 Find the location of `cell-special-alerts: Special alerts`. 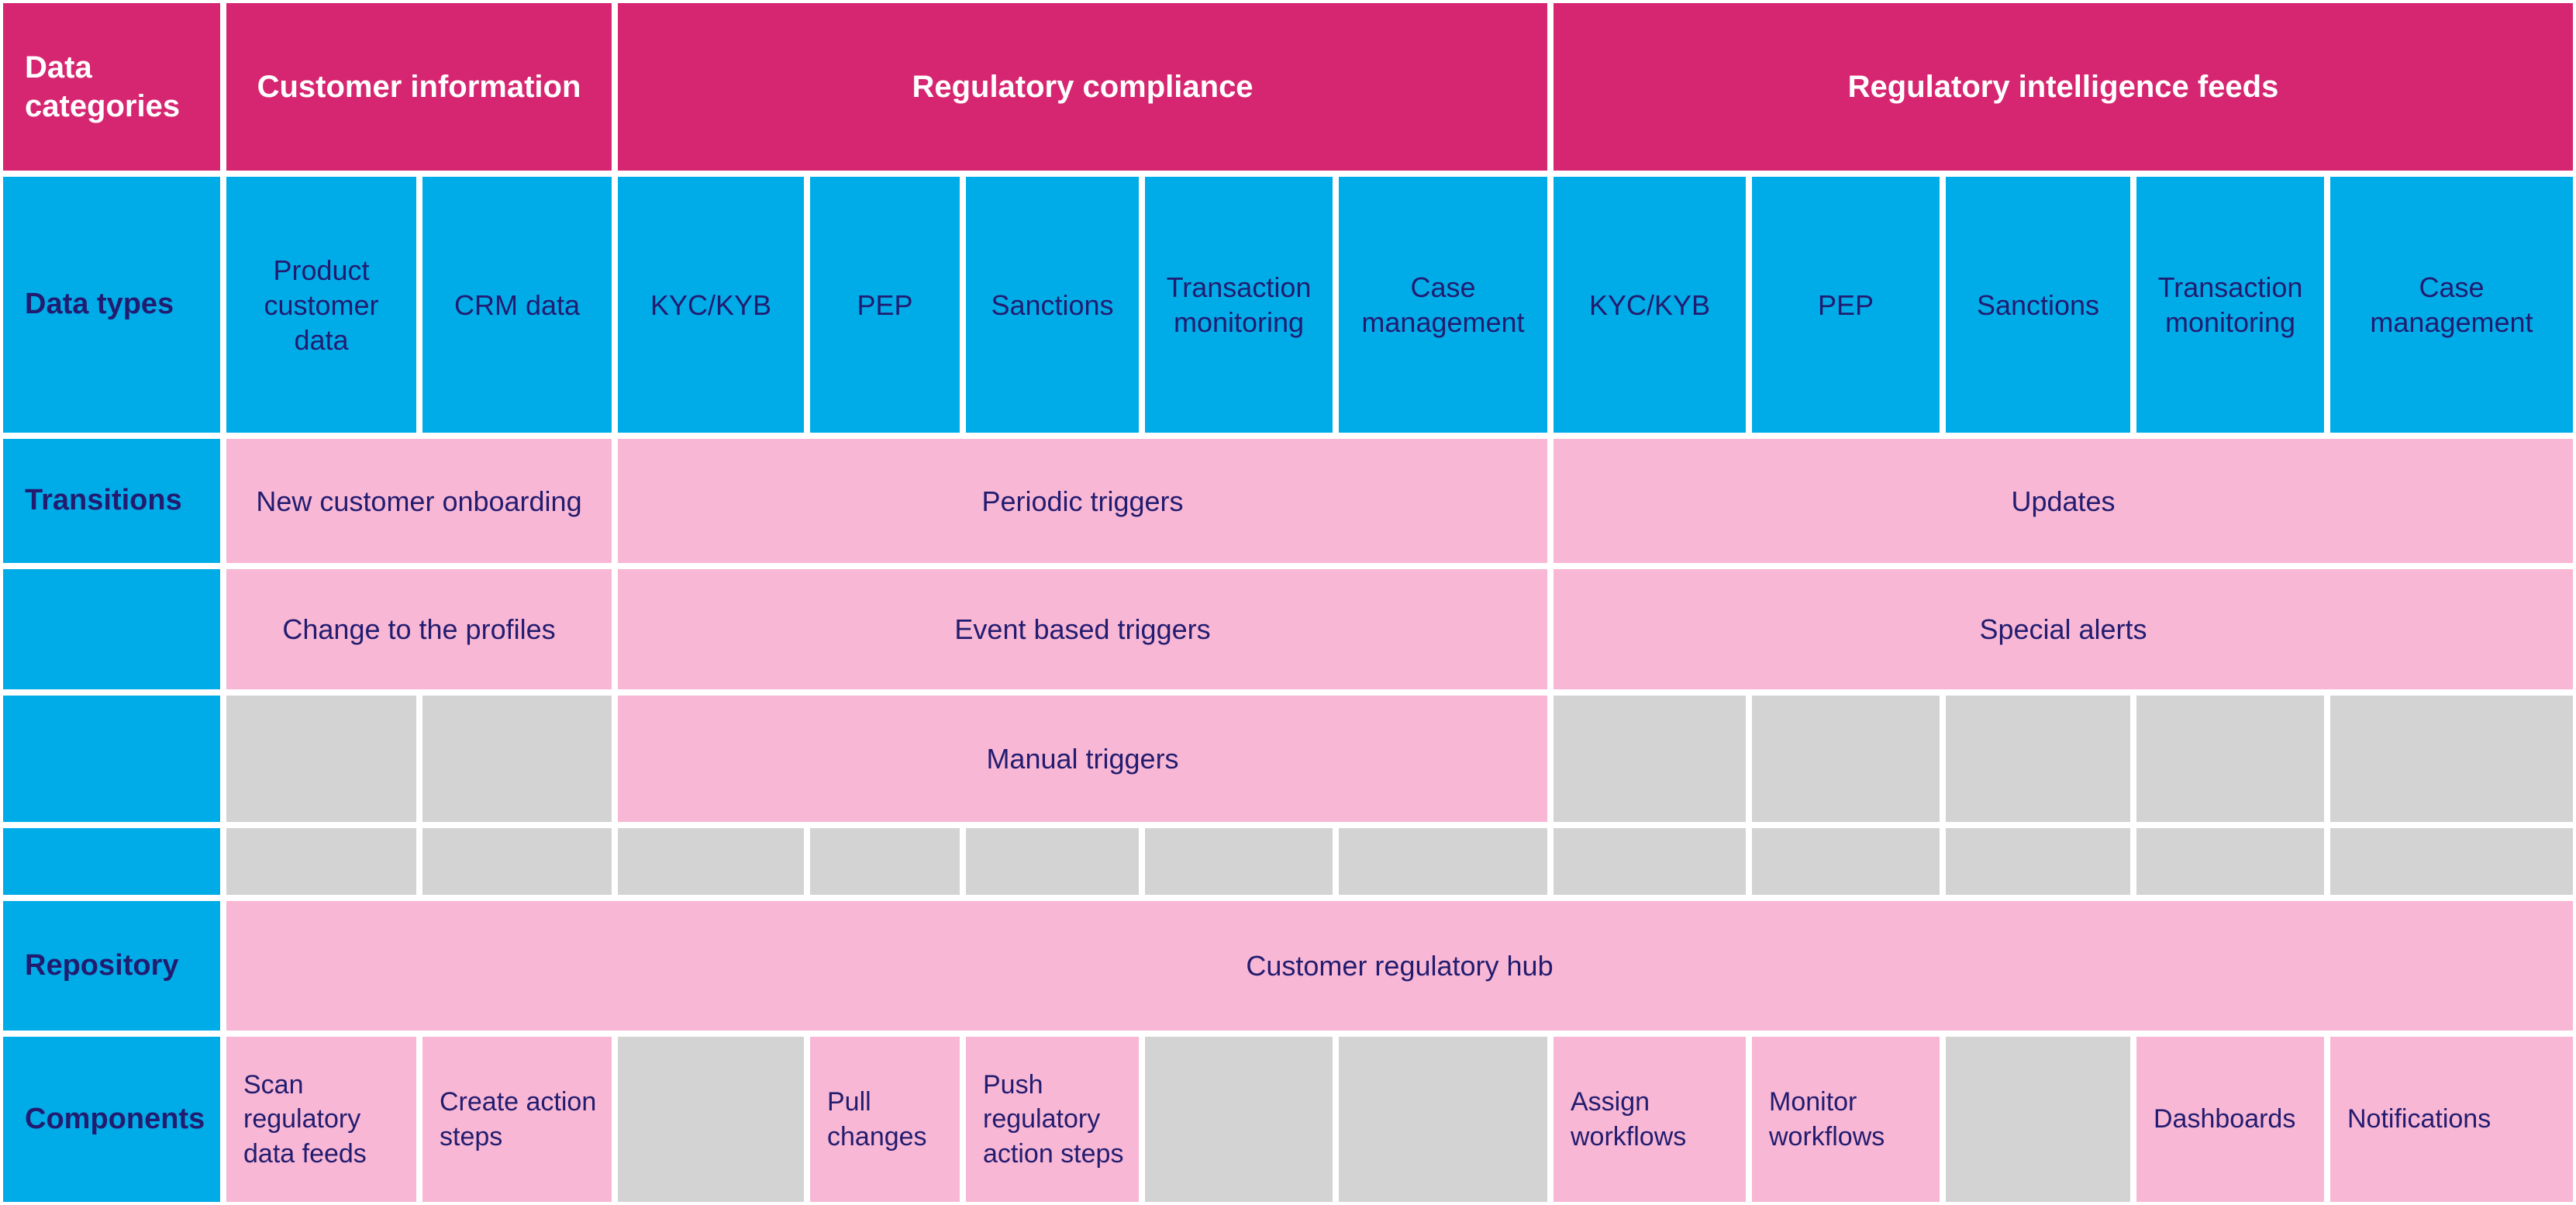

cell-special-alerts: Special alerts is located at coordinates (2063, 629).